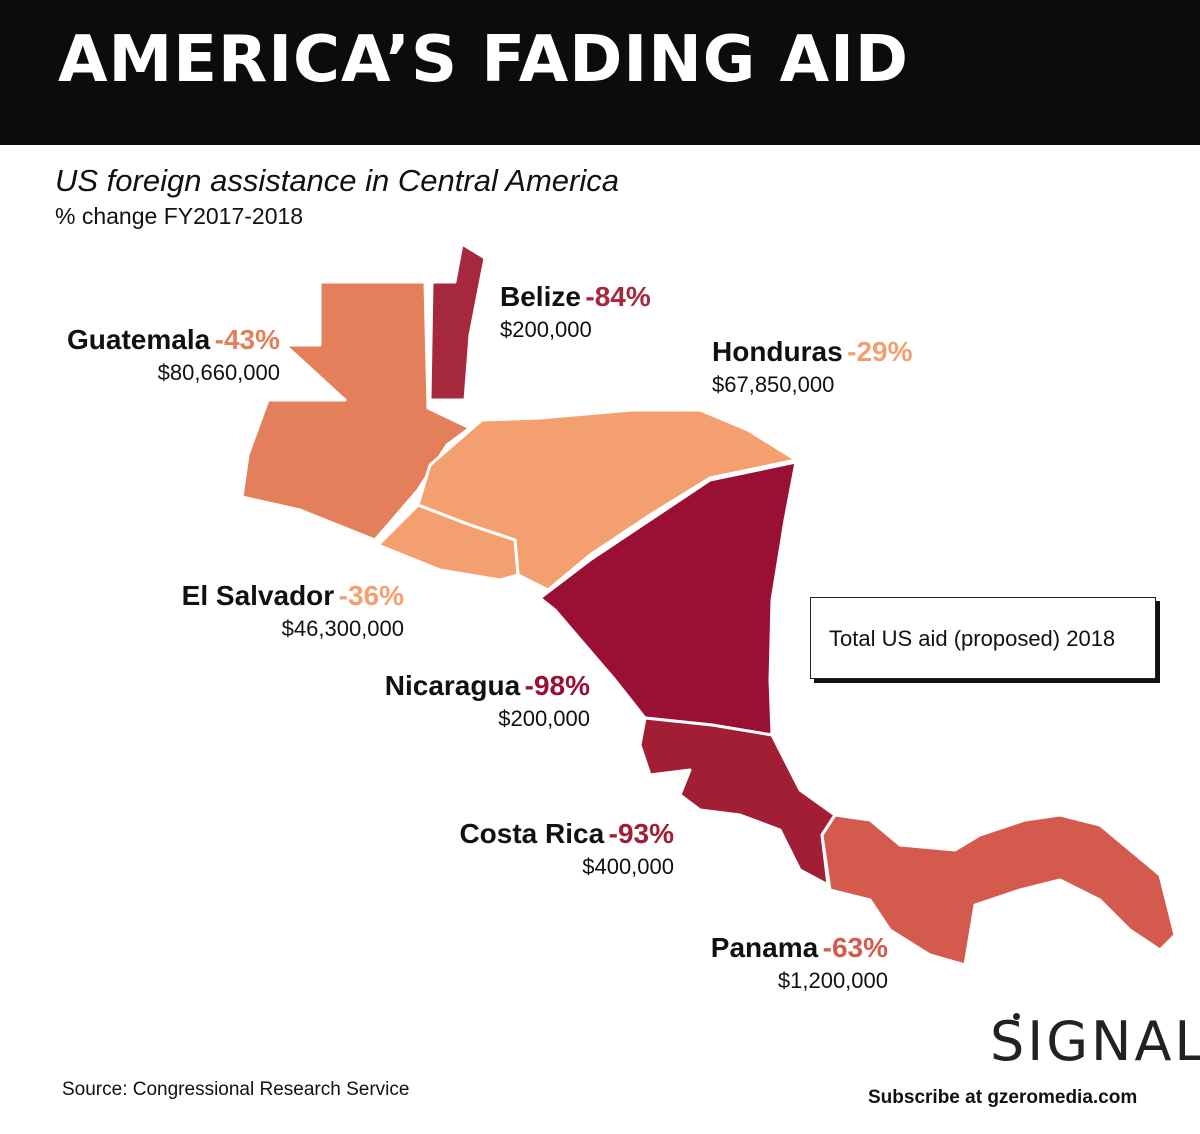 The image size is (1200, 1134). I want to click on country-aid: $46,300,000, so click(342, 628).